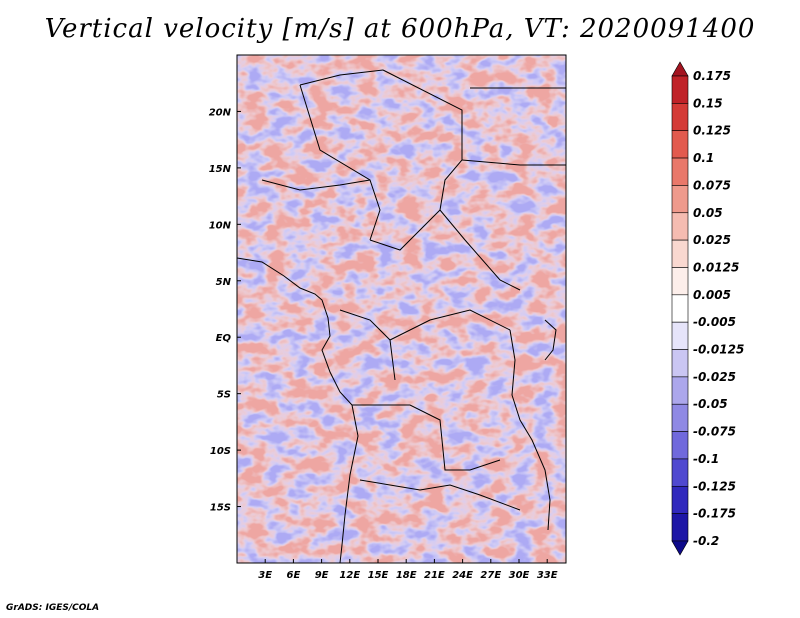 The height and width of the screenshot is (618, 800). I want to click on longitude-ticks: 3E 6E 9E 12E 15E 18E 21E 24E 27E 30E 33E, so click(408, 570).